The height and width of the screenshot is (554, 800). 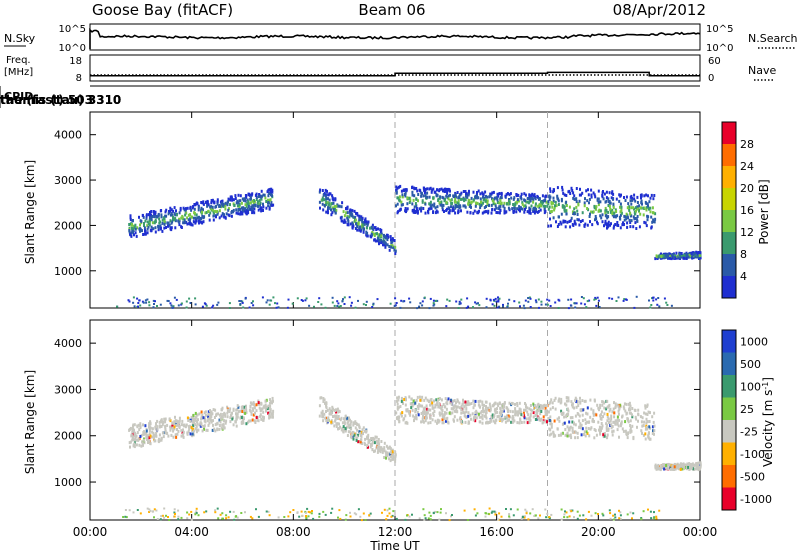 What do you see at coordinates (747, 232) in the screenshot?
I see `power-colorbar-label: 12` at bounding box center [747, 232].